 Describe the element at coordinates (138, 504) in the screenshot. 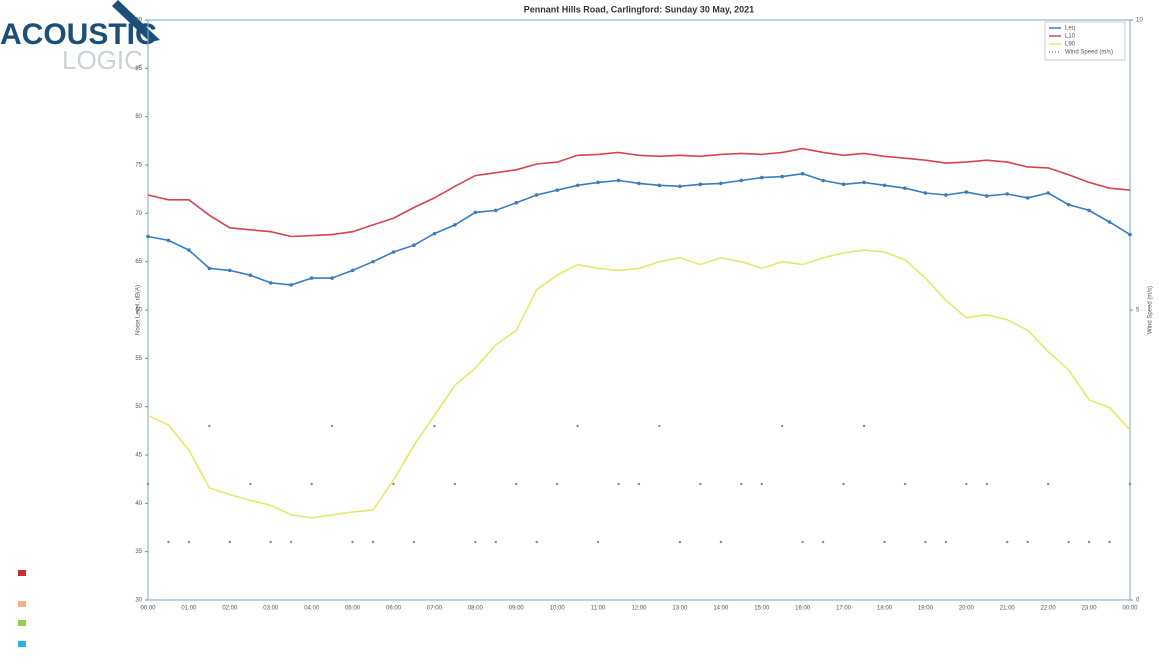

I see `y-tick-label: 40` at that location.